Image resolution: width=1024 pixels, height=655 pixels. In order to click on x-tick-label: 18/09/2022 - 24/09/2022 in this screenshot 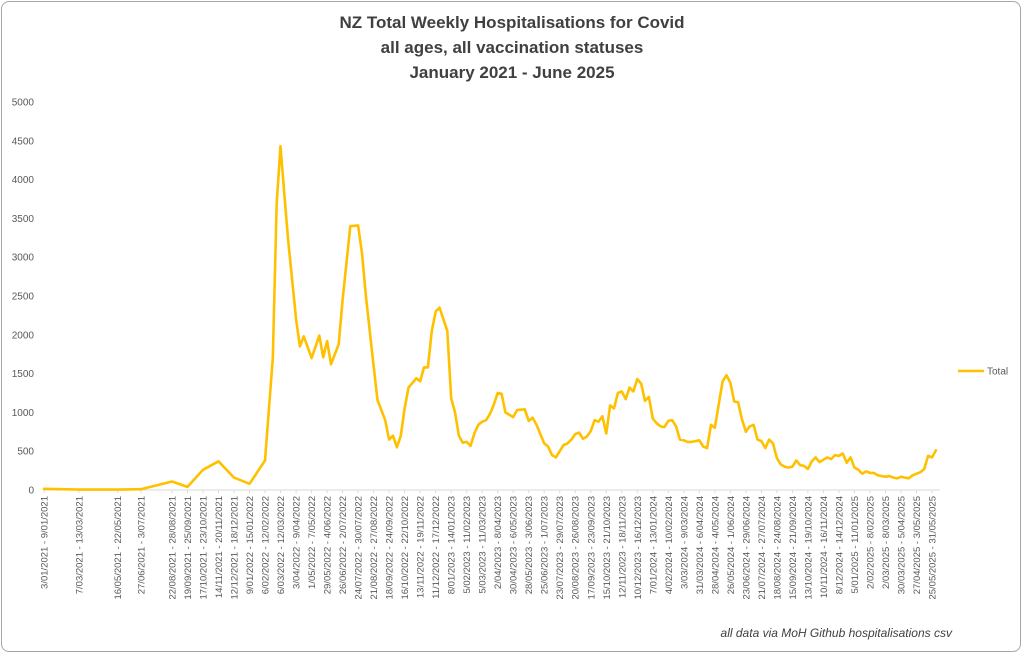, I will do `click(390, 548)`.